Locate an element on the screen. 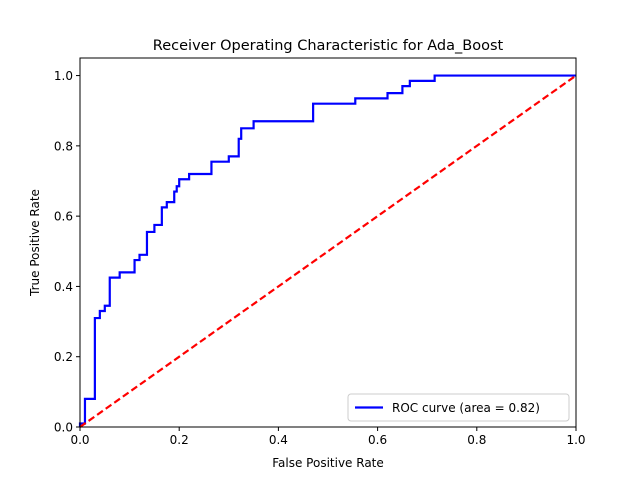 This screenshot has height=480, width=640. x-ticks: 0.0 0.2 0.4 0.6 0.8 1.0 is located at coordinates (328, 437).